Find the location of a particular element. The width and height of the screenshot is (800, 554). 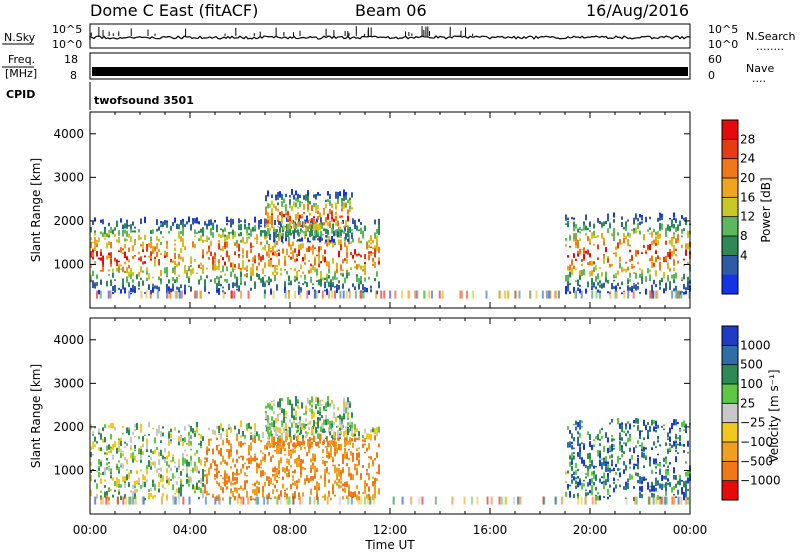

colorbar-tick-label: 1000 is located at coordinates (755, 345).